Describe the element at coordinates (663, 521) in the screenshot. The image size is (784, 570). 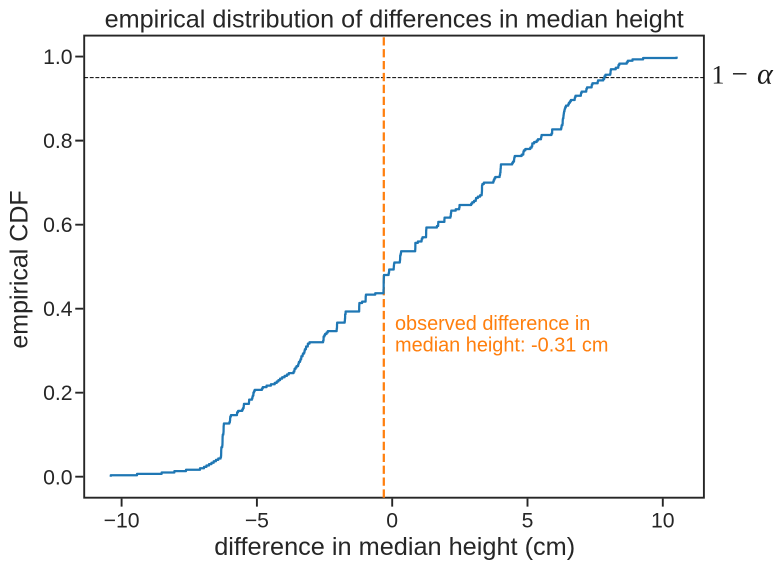
I see `svg-text: 10` at that location.